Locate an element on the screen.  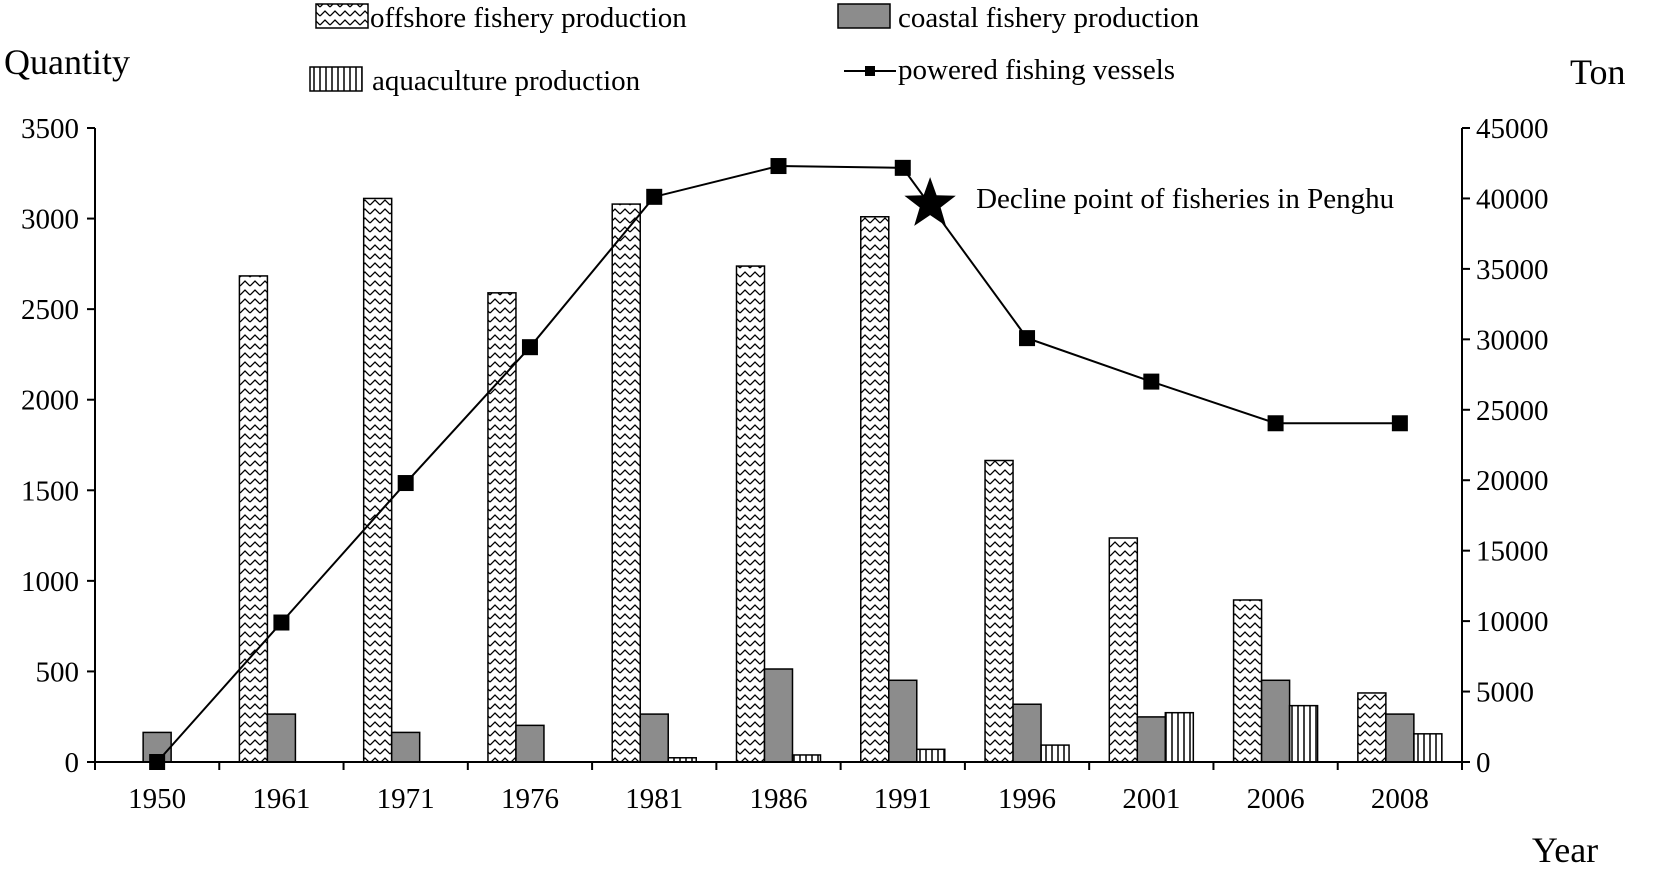
bar-gray-1976 is located at coordinates (530, 743).